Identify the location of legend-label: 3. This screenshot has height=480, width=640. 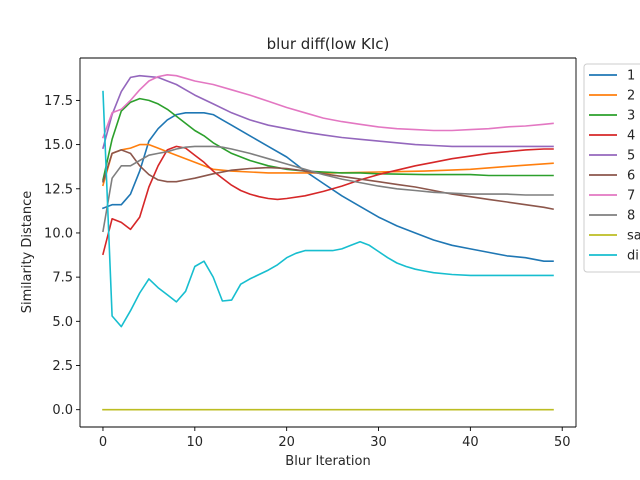
(631, 116).